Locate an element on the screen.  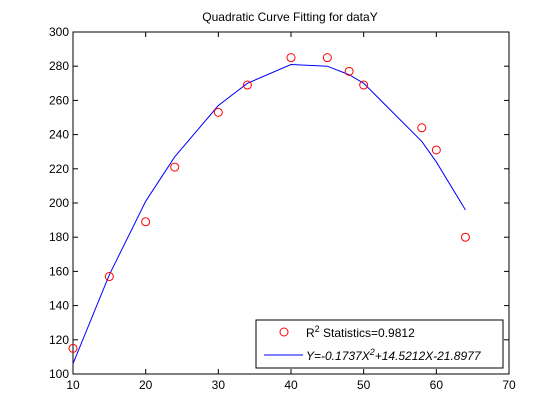
x-tick-label: 40 is located at coordinates (291, 385).